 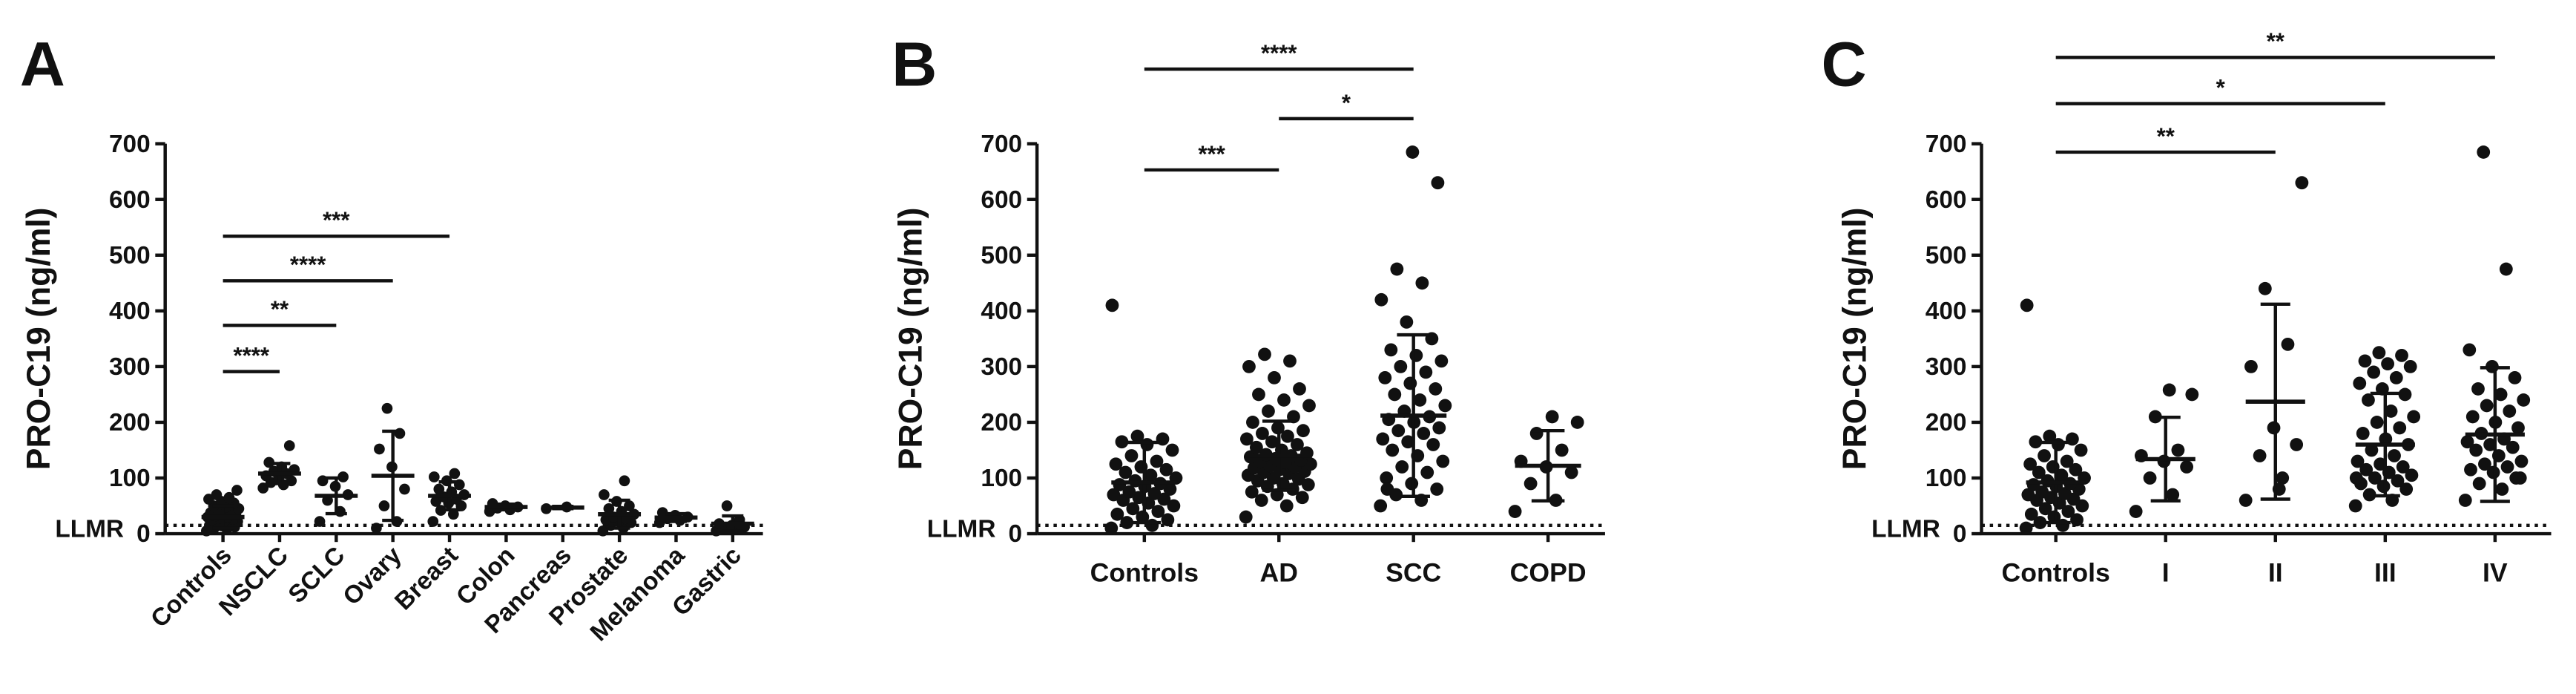 What do you see at coordinates (1856, 339) in the screenshot?
I see `y-axis-label: PRO-C19 (ng/ml)` at bounding box center [1856, 339].